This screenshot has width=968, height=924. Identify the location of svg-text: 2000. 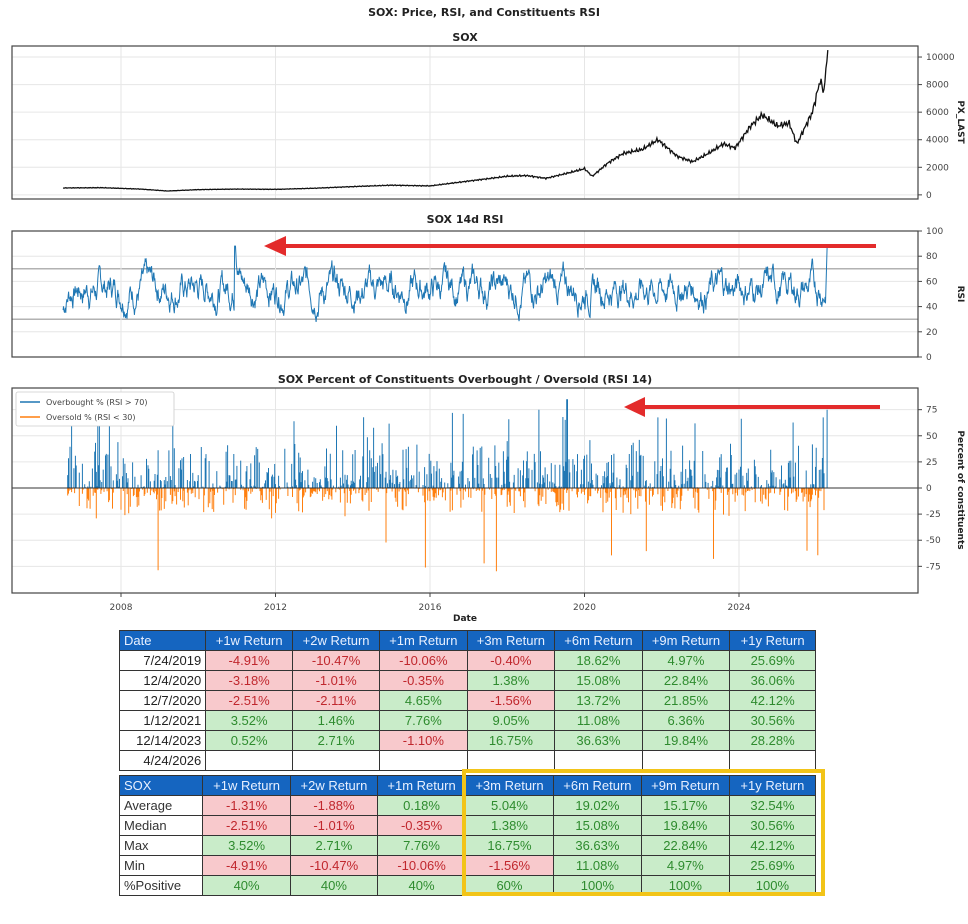
(937, 168).